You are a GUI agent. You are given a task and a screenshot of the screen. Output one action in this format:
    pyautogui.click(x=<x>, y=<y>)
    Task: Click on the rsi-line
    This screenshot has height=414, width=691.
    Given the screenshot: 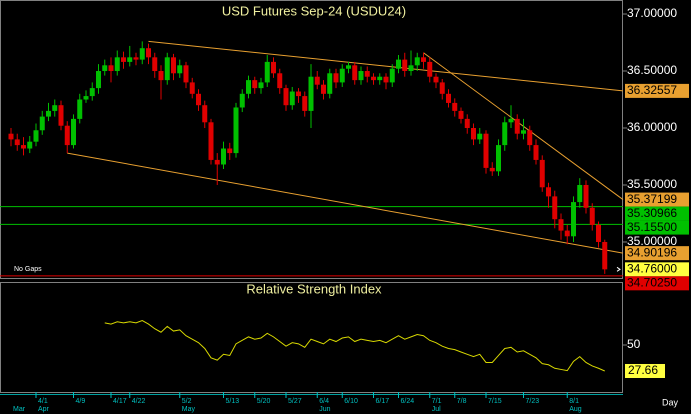 What is the action you would take?
    pyautogui.click(x=354, y=346)
    